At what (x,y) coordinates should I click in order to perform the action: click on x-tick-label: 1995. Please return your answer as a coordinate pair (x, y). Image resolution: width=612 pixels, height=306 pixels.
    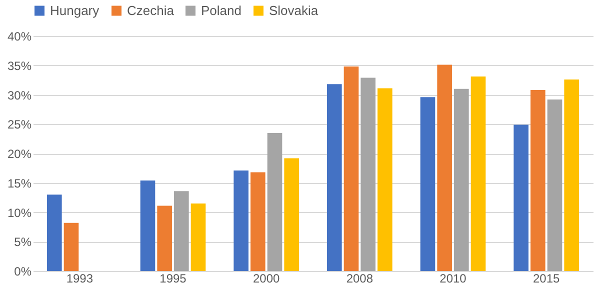
    Looking at the image, I should click on (173, 279).